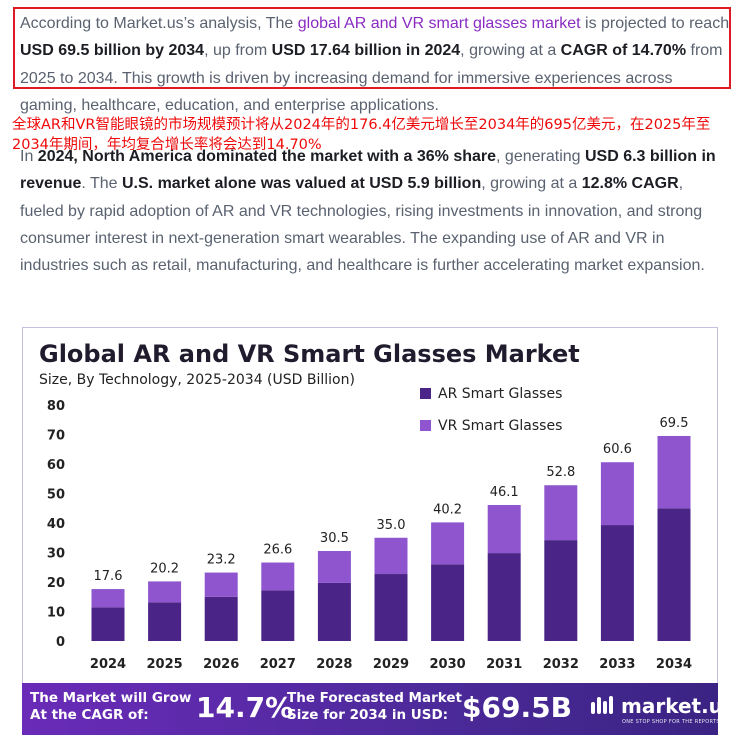  I want to click on x-tick-label-2028: 2028, so click(334, 664).